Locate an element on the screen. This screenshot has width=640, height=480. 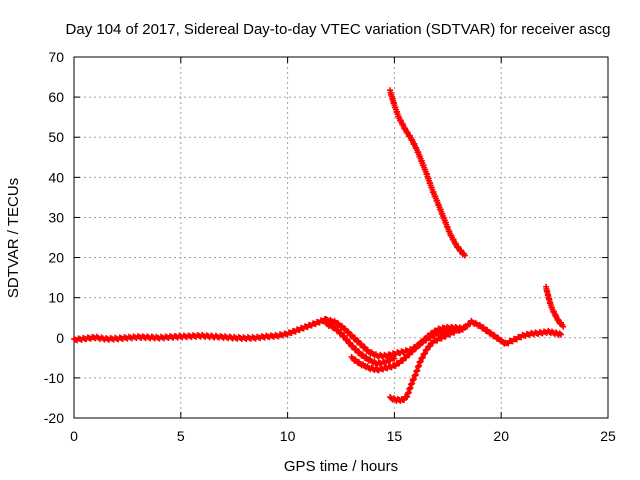
y-tick-label: 50 is located at coordinates (56, 137).